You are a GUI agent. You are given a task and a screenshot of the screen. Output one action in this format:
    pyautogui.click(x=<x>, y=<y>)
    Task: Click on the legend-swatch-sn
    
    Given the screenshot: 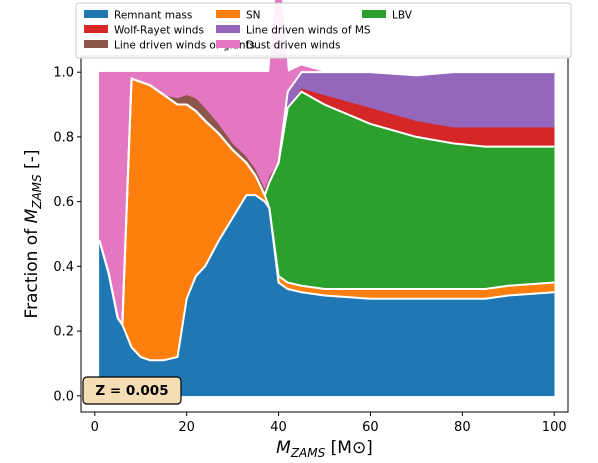 What is the action you would take?
    pyautogui.click(x=228, y=14)
    